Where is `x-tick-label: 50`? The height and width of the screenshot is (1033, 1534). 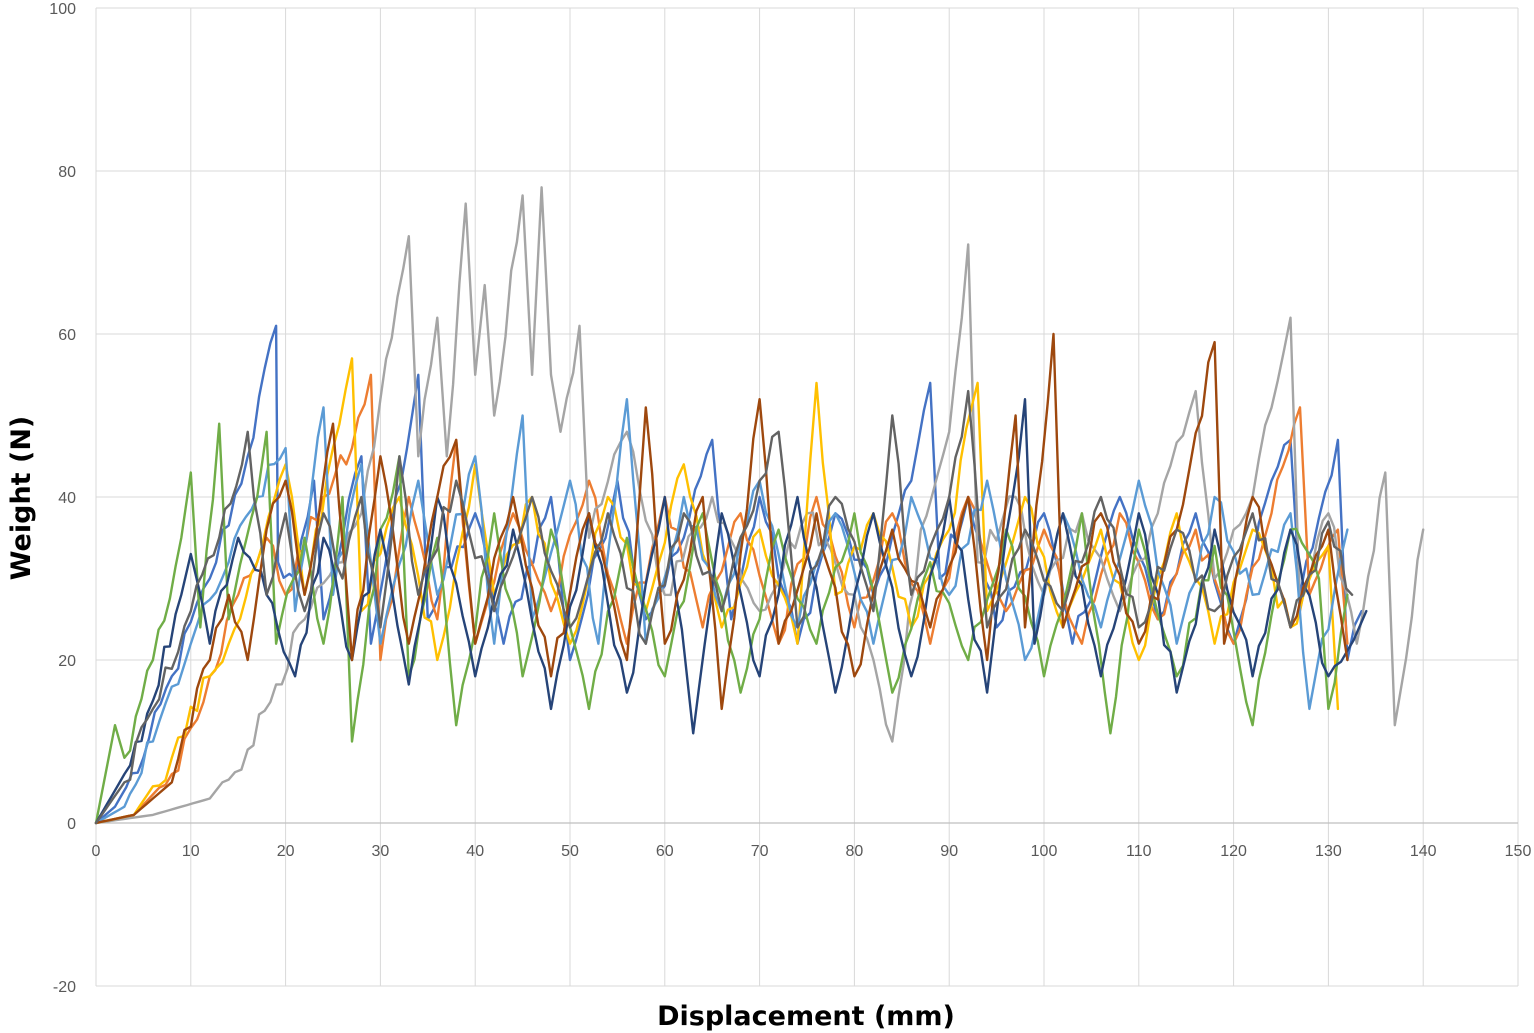 x-tick-label: 50 is located at coordinates (570, 851).